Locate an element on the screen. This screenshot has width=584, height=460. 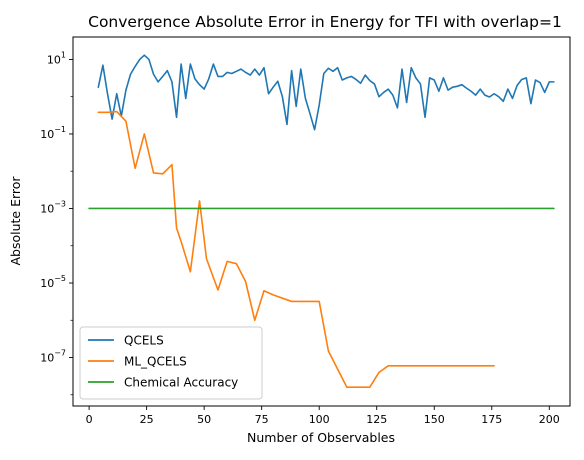
y-tick-exponent: −1 is located at coordinates (60, 129).